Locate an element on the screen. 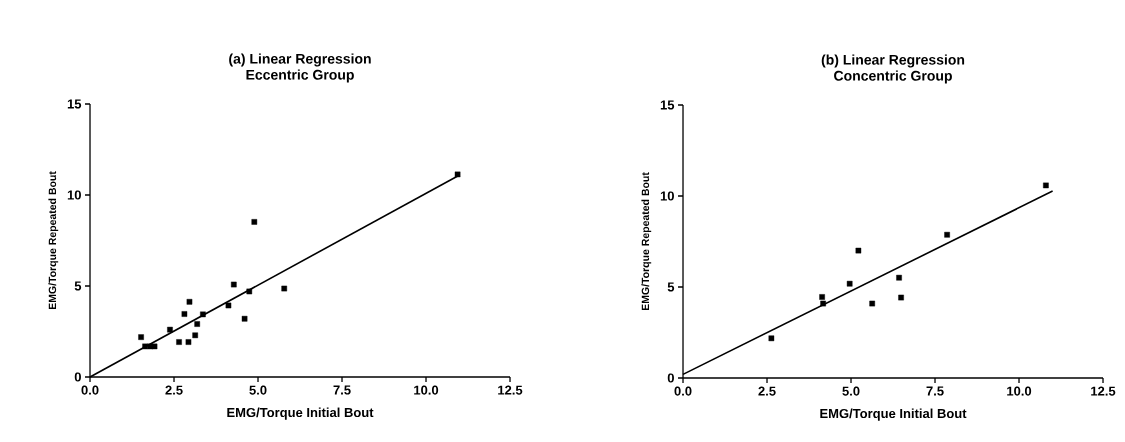  chart-title: (b) Linear Regression is located at coordinates (893, 61).